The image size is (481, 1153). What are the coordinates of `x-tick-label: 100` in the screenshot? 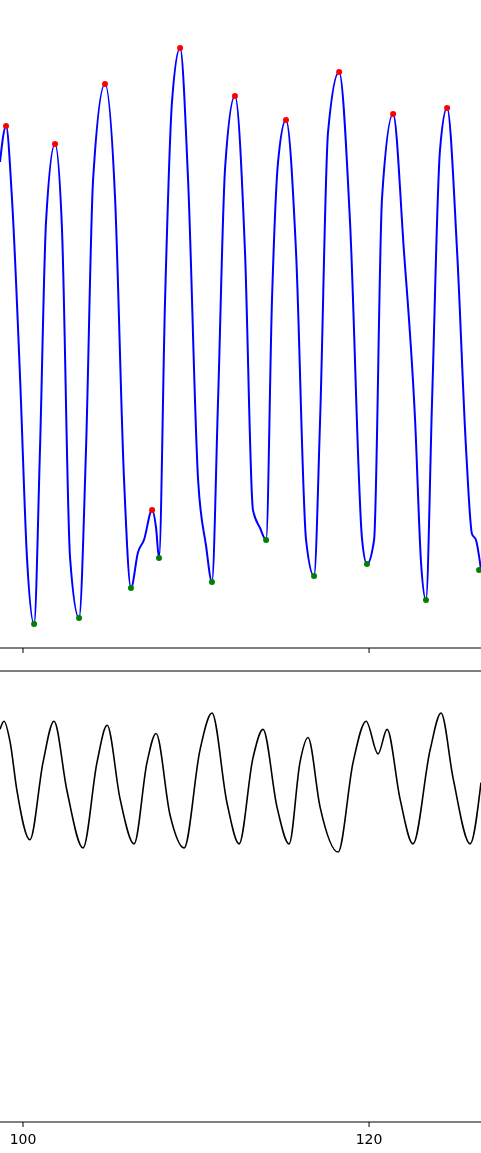 It's located at (23, 1139).